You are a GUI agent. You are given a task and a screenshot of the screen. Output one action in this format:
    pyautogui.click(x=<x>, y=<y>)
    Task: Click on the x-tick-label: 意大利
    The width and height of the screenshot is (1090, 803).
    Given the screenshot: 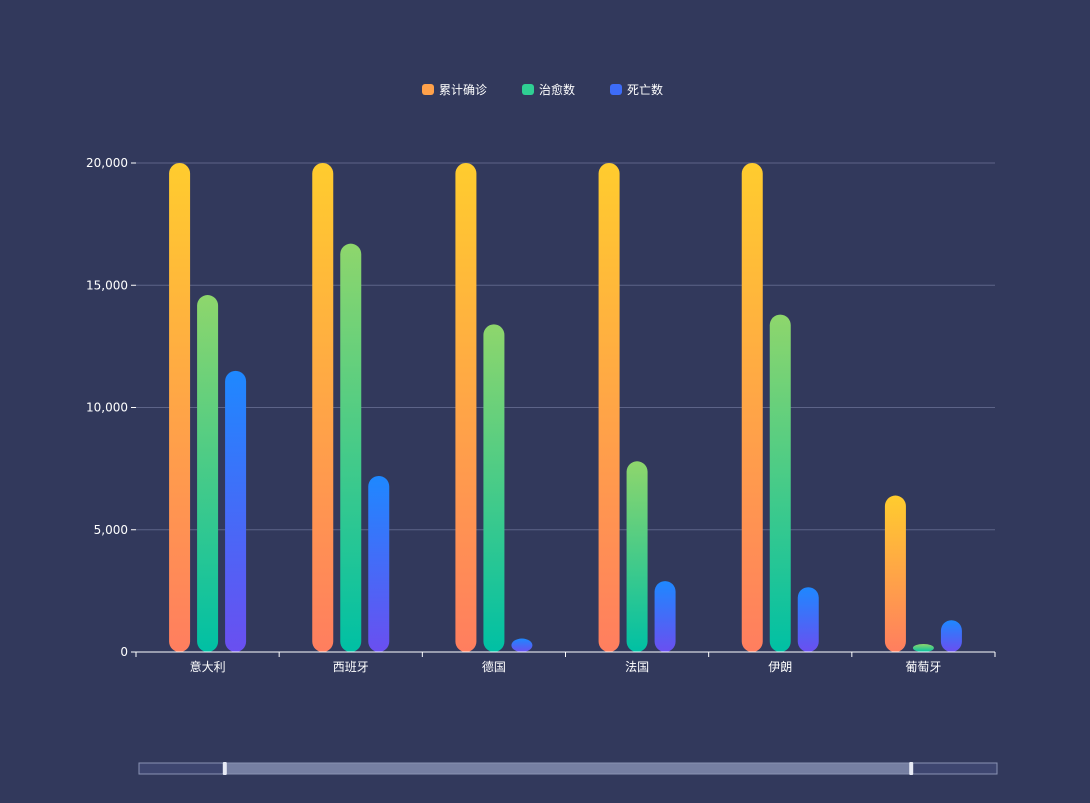 What is the action you would take?
    pyautogui.click(x=208, y=666)
    